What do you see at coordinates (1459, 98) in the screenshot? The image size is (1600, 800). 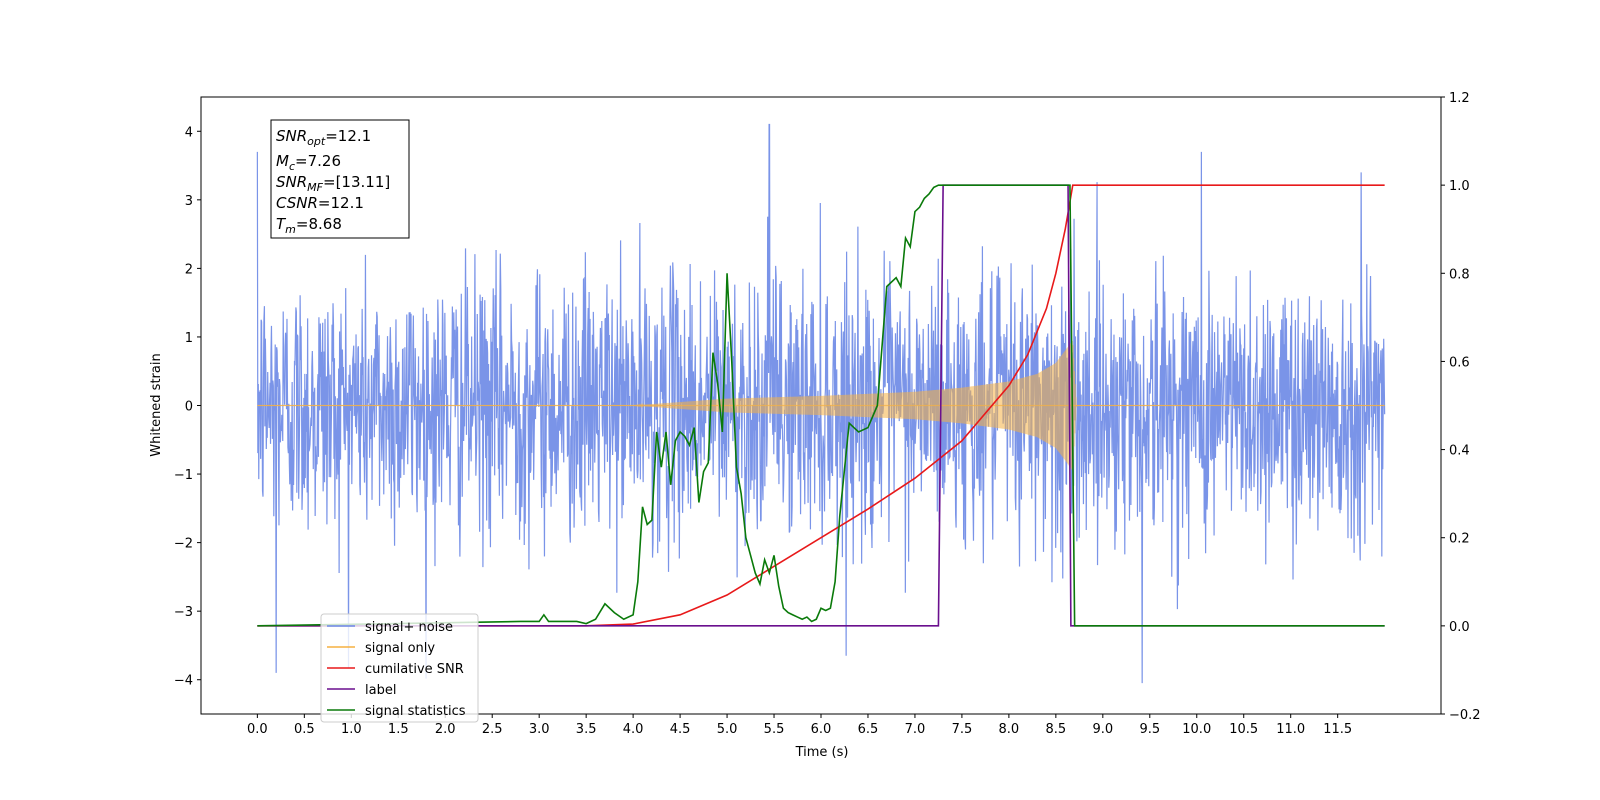 I see `y-right-tick-label: 1.2` at bounding box center [1459, 98].